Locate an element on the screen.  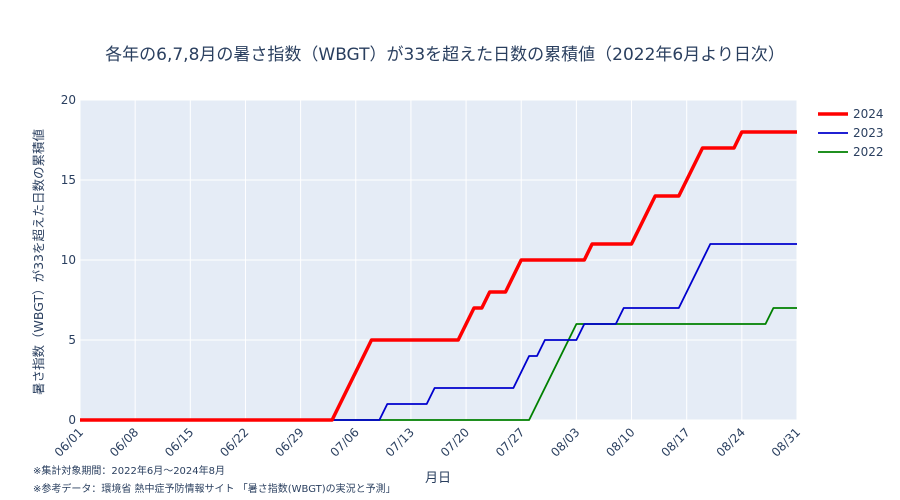
x-tick-label: 08/17 is located at coordinates (675, 442).